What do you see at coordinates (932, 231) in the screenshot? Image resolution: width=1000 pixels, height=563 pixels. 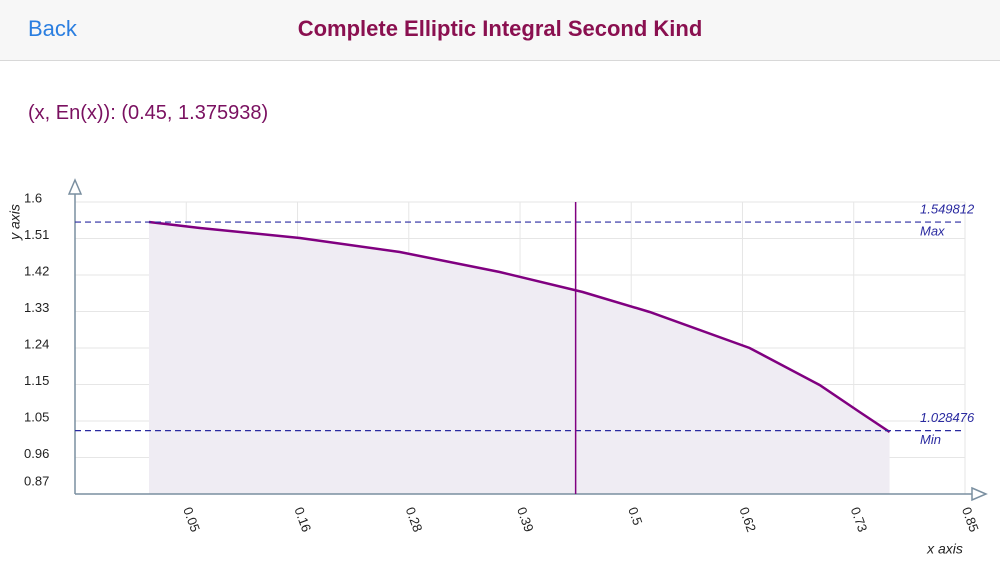 I see `limit-name: Max` at bounding box center [932, 231].